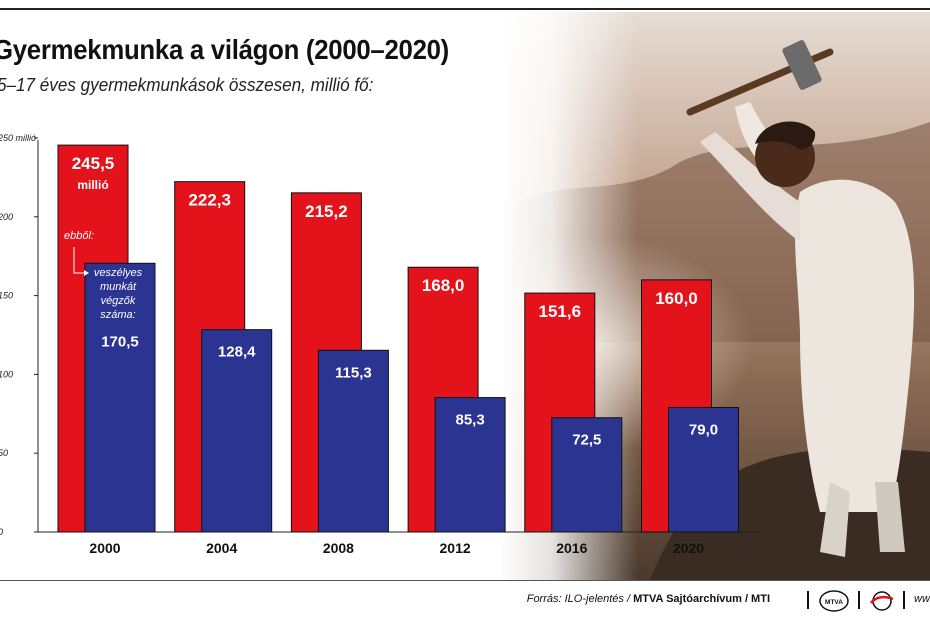  I want to click on data-label-hazardous: 85,3, so click(469, 420).